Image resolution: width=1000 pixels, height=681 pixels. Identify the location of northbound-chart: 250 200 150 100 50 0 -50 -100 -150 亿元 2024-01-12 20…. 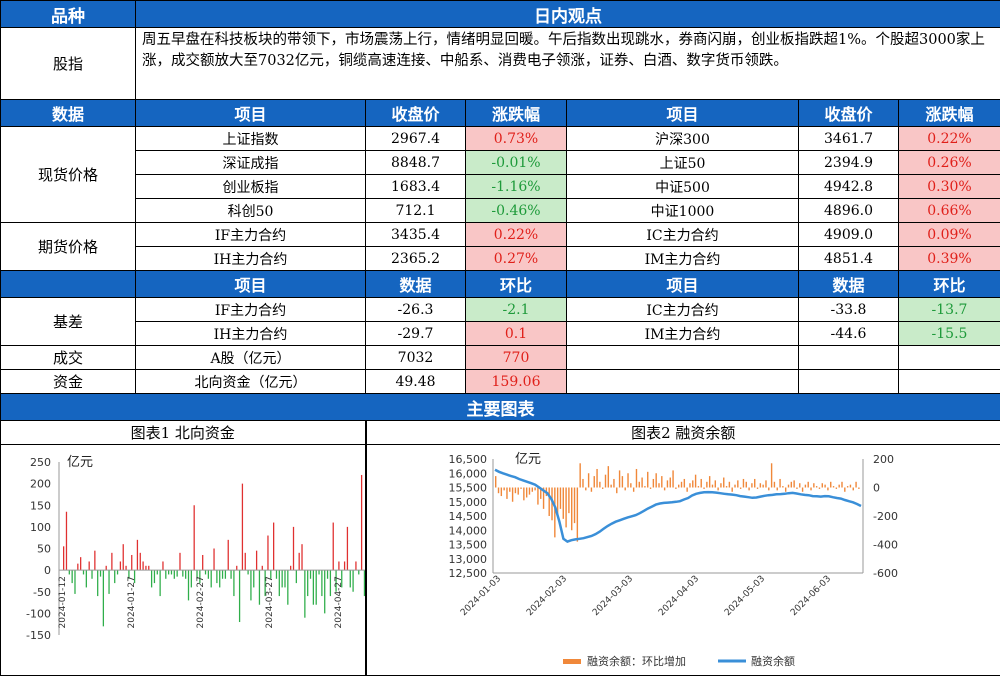
(195, 548).